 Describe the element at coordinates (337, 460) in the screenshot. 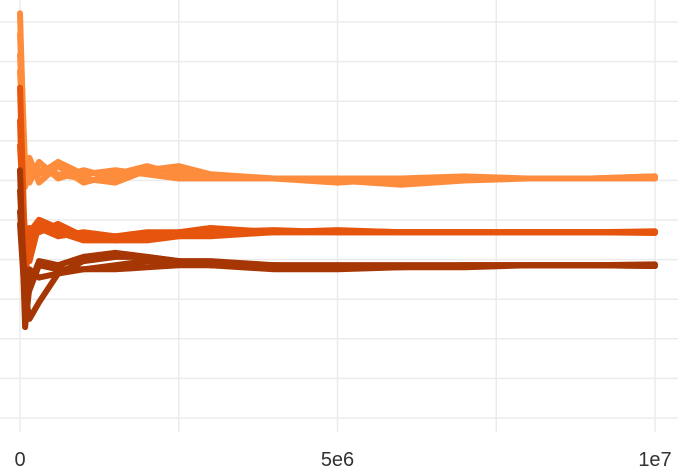

I see `x-tick-label: 5e6` at that location.